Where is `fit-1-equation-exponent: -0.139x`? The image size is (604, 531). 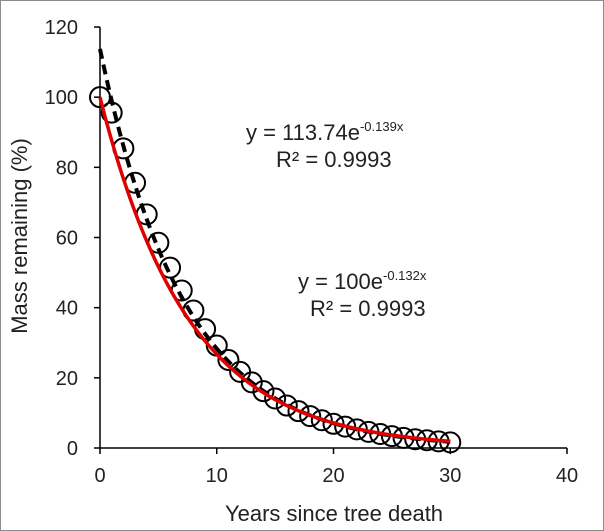 fit-1-equation-exponent: -0.139x is located at coordinates (382, 126).